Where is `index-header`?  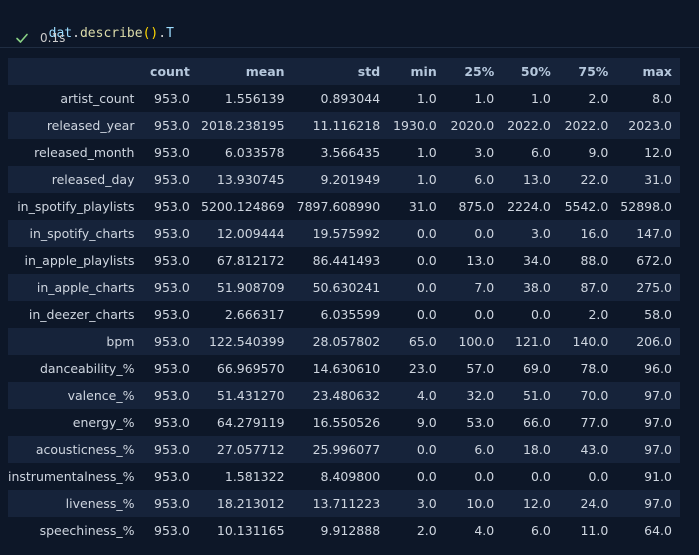
index-header is located at coordinates (75, 71).